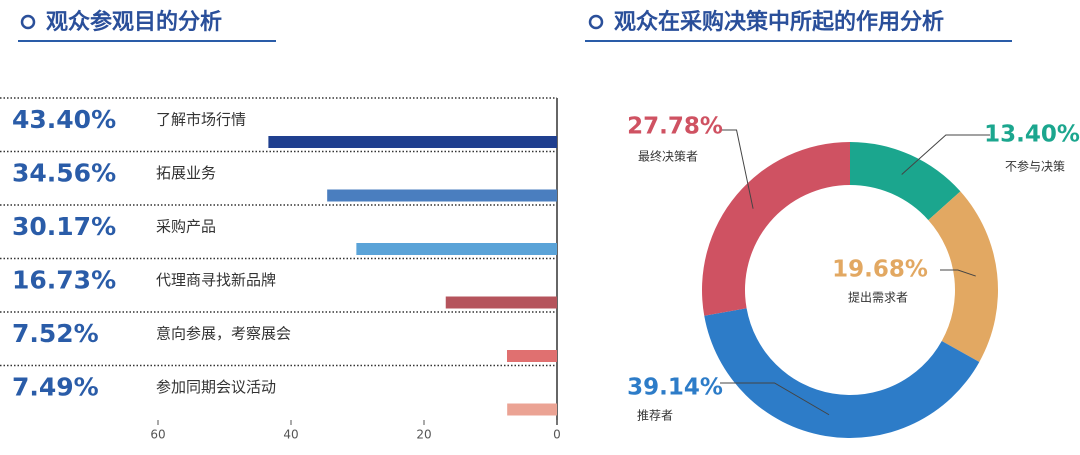 This screenshot has height=455, width=1080. Describe the element at coordinates (655, 416) in the screenshot. I see `category-label: 推荐者` at that location.